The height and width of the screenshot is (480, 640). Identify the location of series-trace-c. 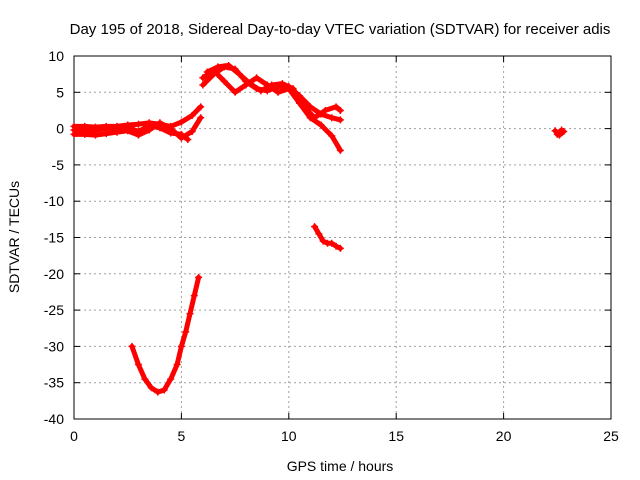
(131, 132).